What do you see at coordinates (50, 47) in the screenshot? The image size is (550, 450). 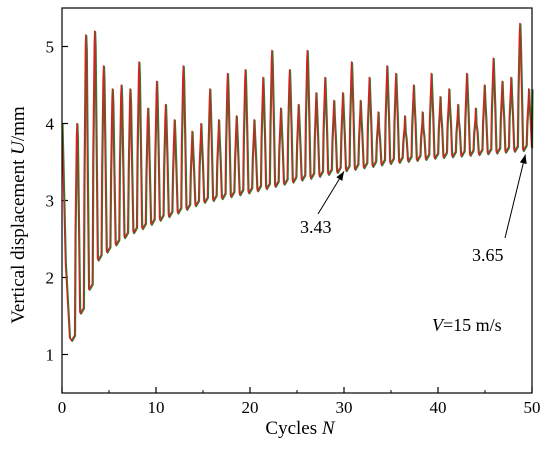 I see `y-tick-label: 5` at bounding box center [50, 47].